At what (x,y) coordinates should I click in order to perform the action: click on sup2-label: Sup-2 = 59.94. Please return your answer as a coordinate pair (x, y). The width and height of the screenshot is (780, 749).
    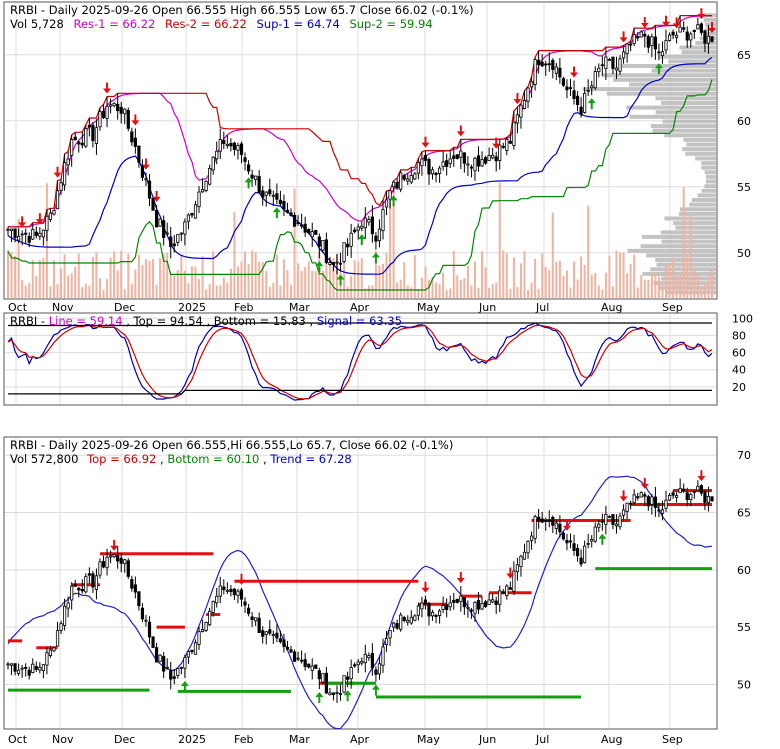
    Looking at the image, I should click on (390, 24).